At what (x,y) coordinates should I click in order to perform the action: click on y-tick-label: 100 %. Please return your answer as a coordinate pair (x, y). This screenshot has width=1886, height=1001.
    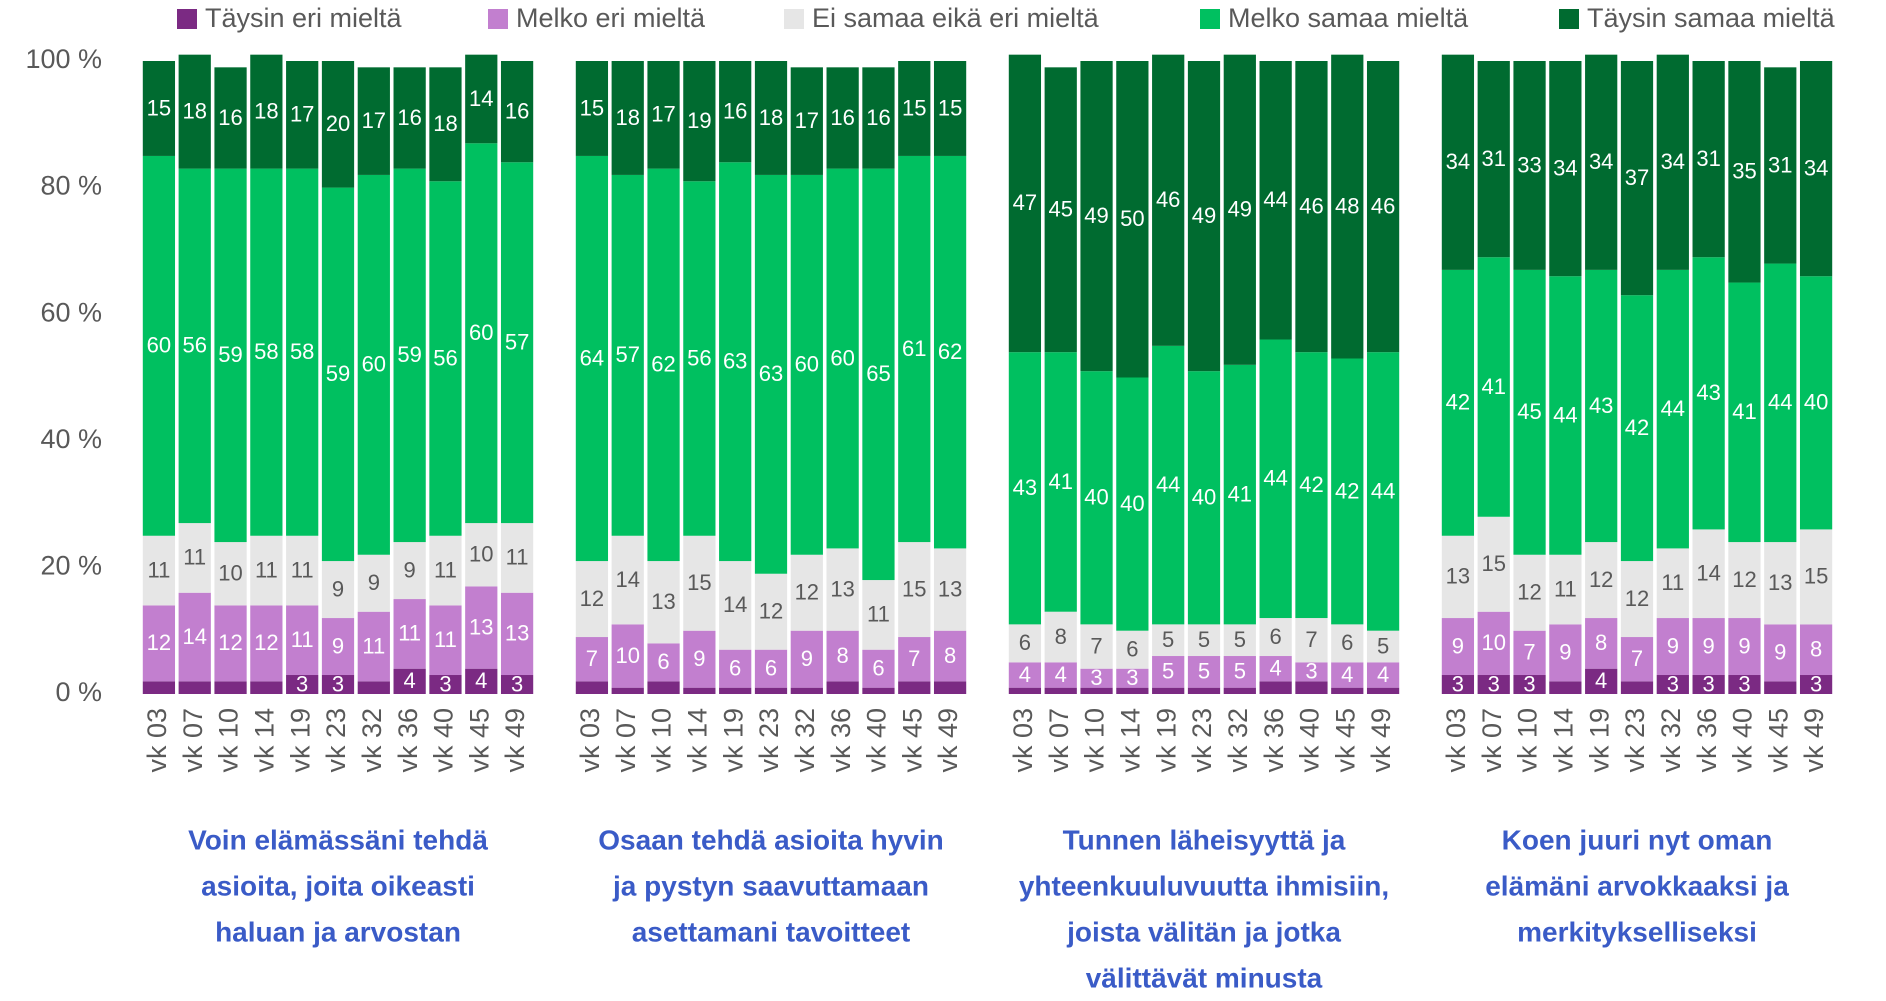
    Looking at the image, I should click on (63, 59).